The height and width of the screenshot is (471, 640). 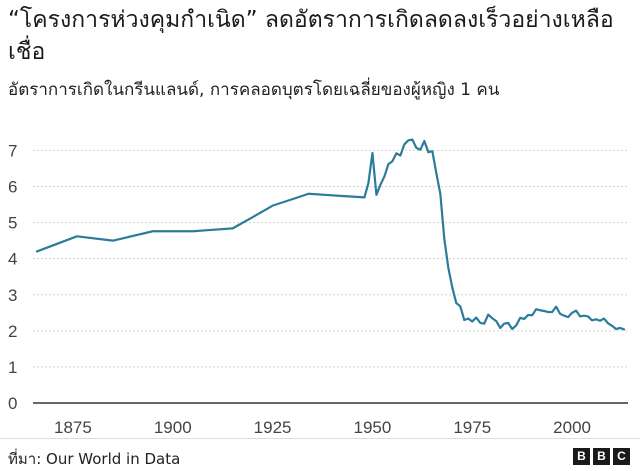 I want to click on logo-letter-c: C, so click(x=621, y=456).